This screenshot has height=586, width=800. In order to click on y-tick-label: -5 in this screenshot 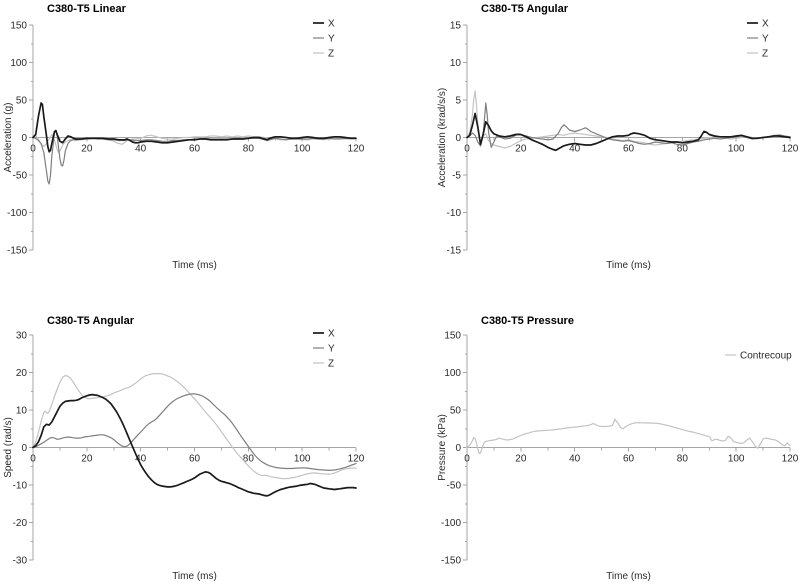, I will do `click(456, 176)`.